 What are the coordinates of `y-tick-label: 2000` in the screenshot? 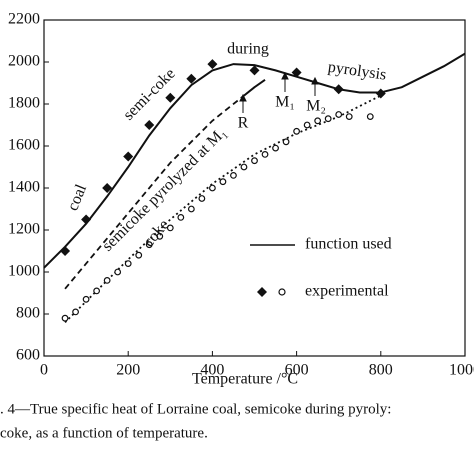 It's located at (24, 61).